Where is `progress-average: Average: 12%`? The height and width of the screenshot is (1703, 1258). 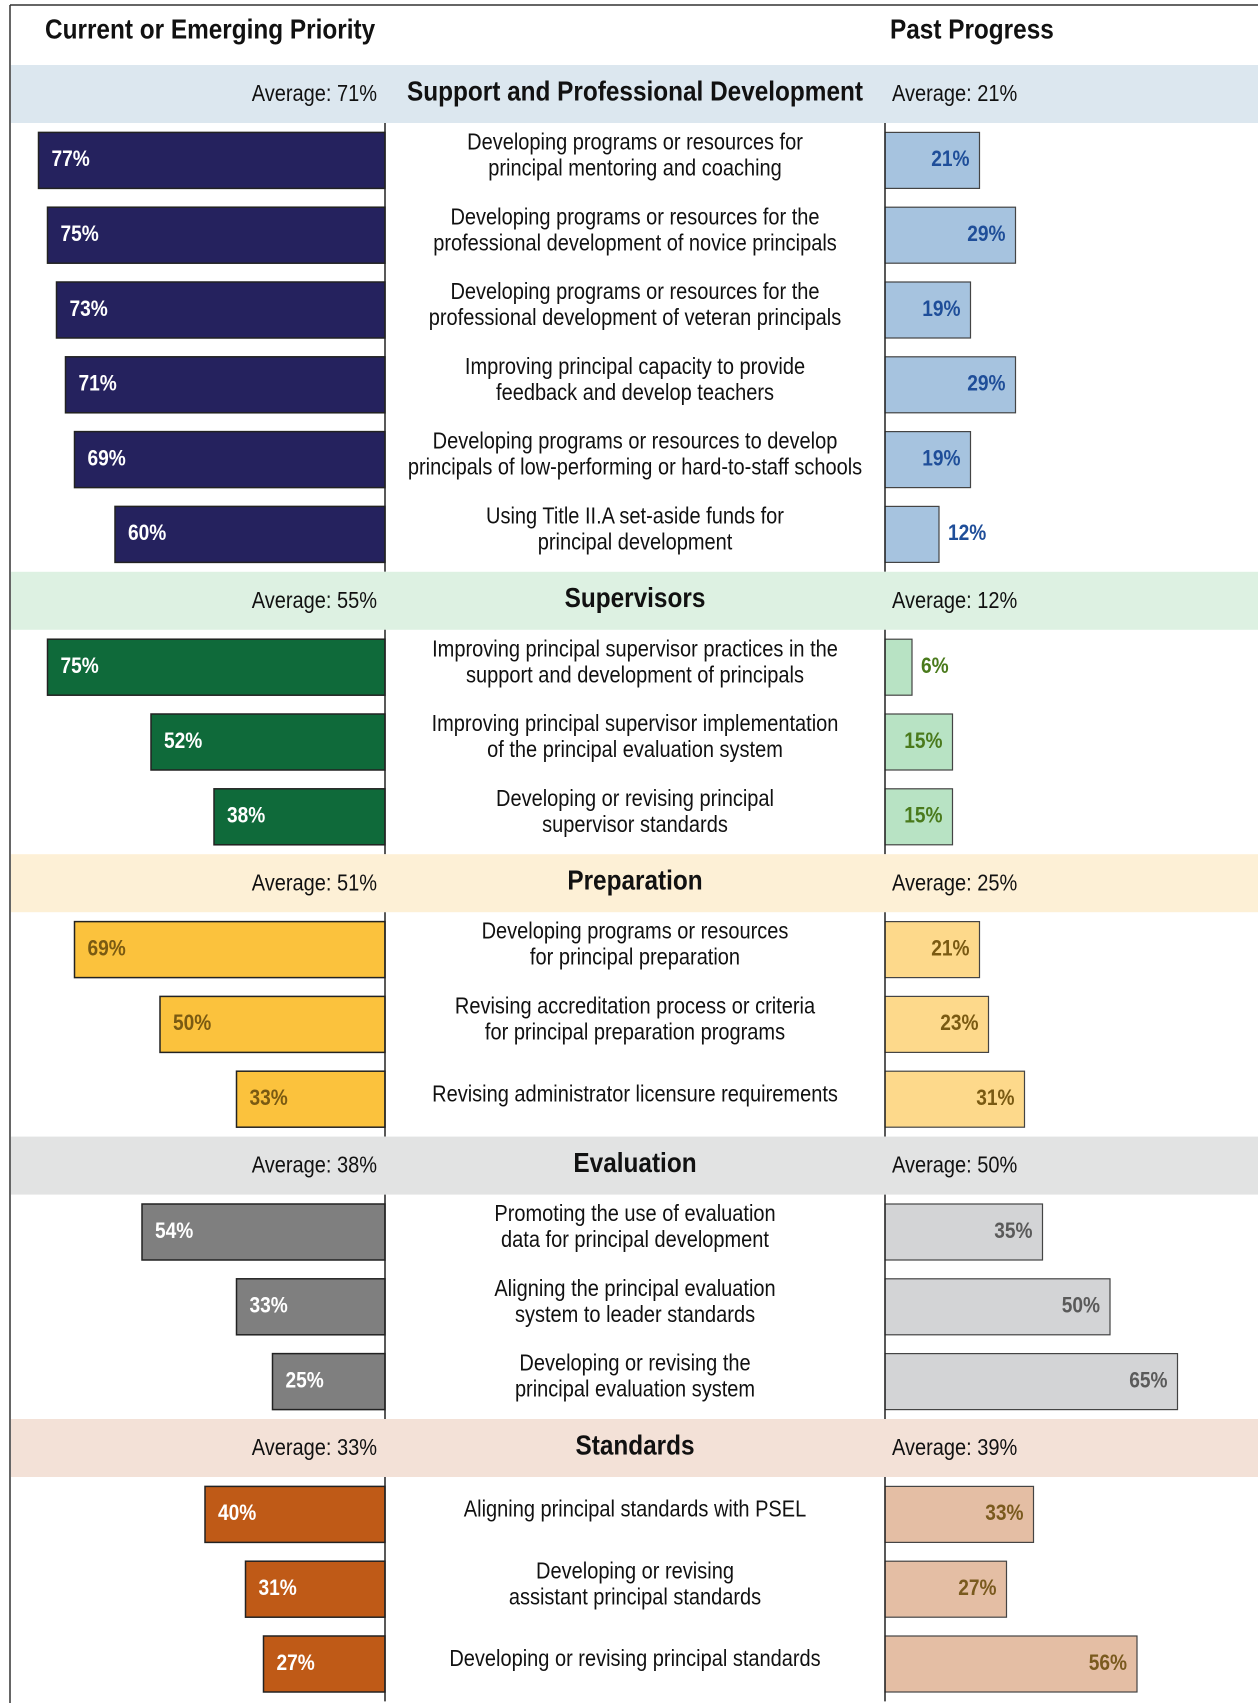 progress-average: Average: 12% is located at coordinates (954, 600).